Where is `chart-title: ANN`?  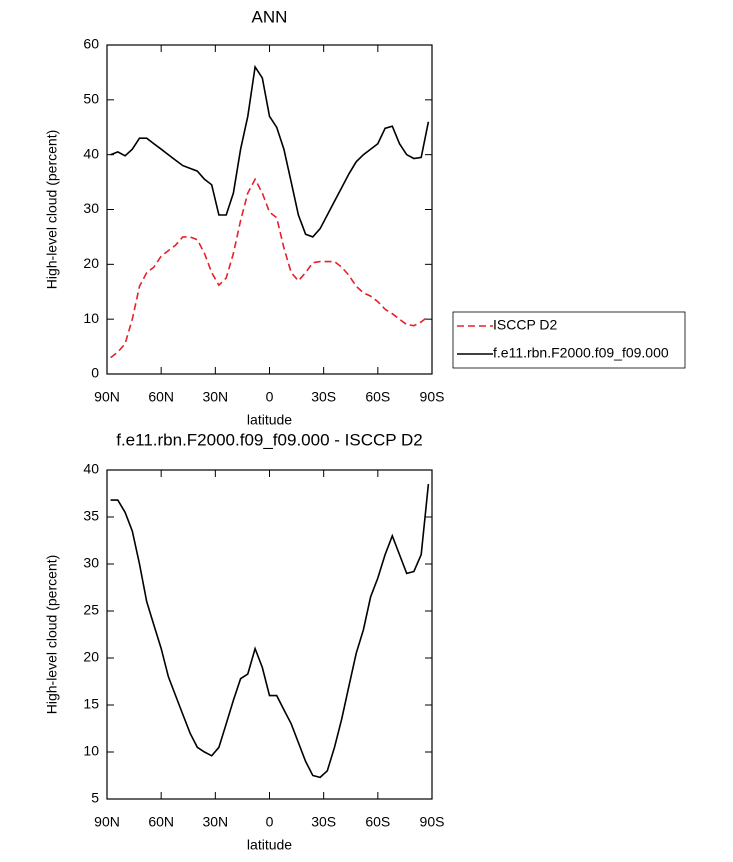 chart-title: ANN is located at coordinates (270, 16).